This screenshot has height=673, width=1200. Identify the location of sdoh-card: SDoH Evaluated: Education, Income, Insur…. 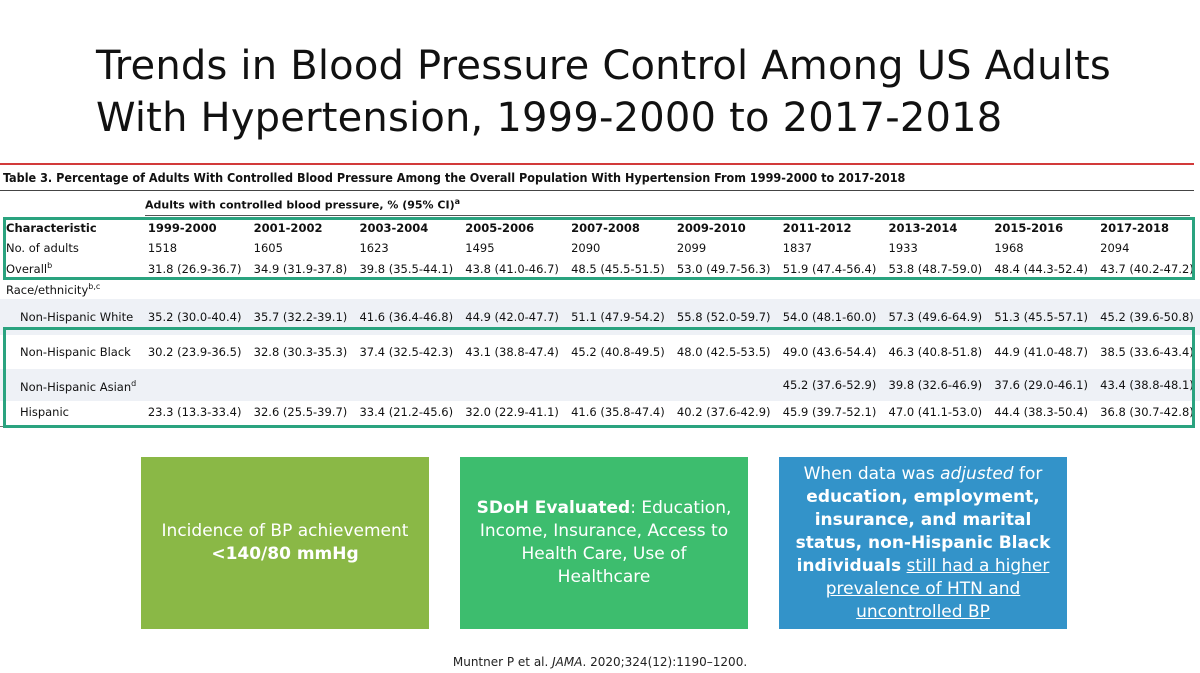
(604, 543).